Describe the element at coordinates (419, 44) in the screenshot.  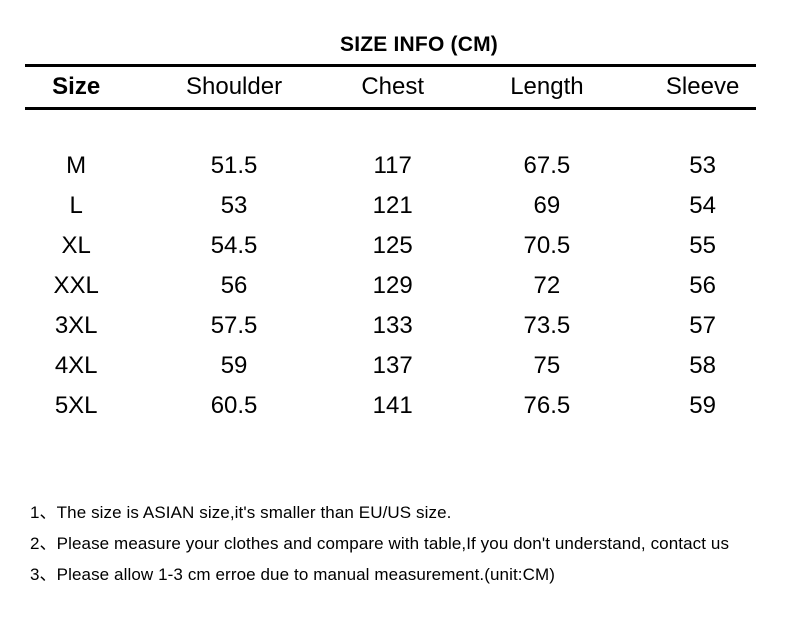
I see `page-title: SIZE INFO (CM)` at that location.